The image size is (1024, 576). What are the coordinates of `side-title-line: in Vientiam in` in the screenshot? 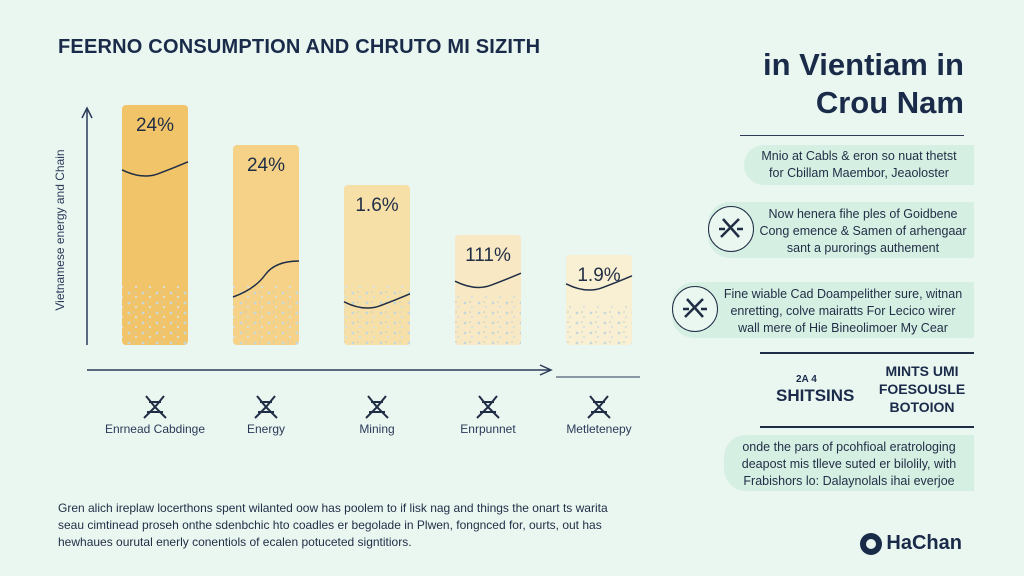 It's located at (863, 64).